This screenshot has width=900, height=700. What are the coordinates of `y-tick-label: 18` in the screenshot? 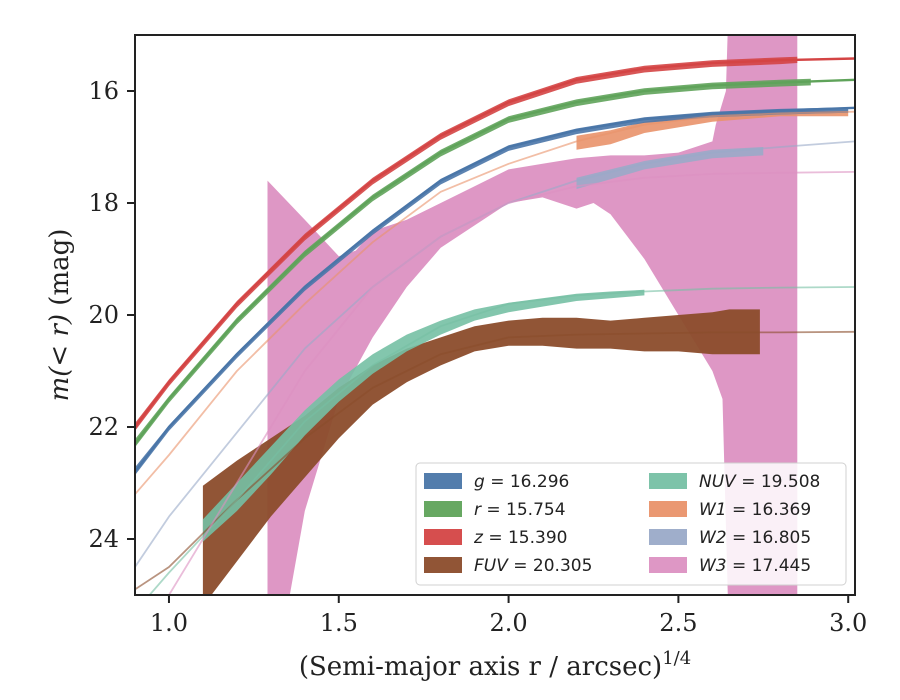 It's located at (103, 203).